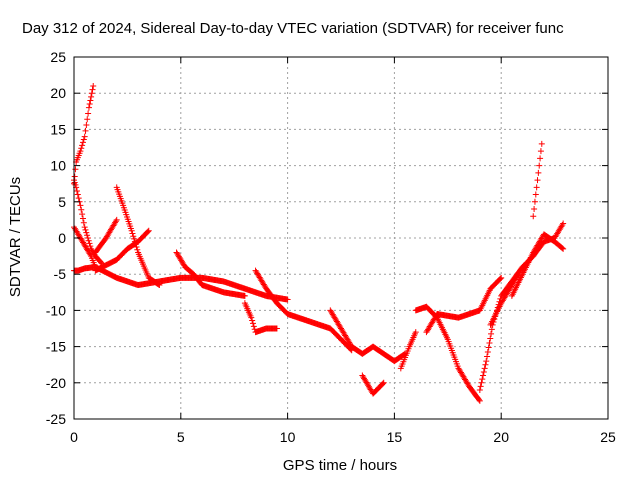 This screenshot has width=640, height=480. What do you see at coordinates (56, 347) in the screenshot?
I see `y-tick-label: -15` at bounding box center [56, 347].